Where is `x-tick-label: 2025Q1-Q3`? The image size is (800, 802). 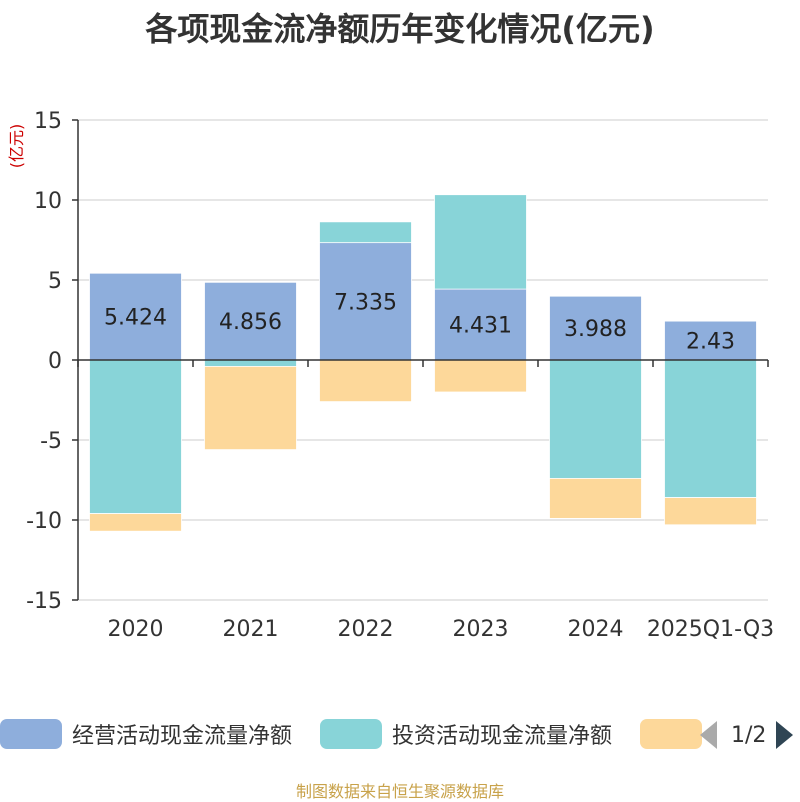
x-tick-label: 2025Q1-Q3 is located at coordinates (710, 629).